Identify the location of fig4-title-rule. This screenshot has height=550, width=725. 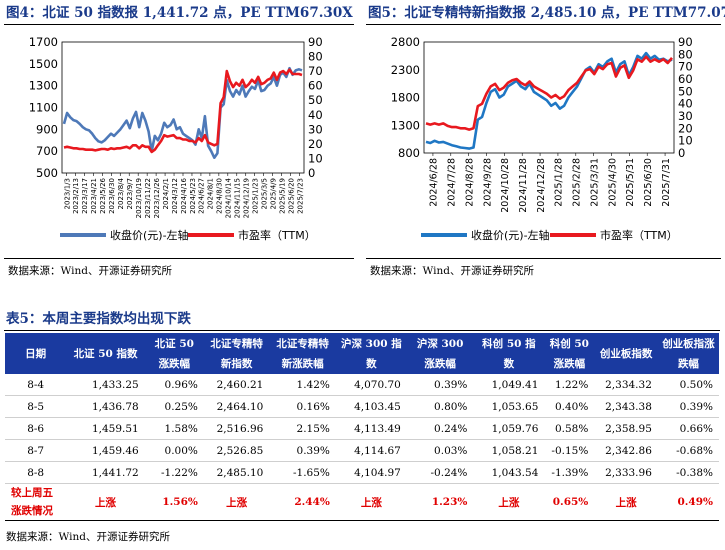
(179, 24).